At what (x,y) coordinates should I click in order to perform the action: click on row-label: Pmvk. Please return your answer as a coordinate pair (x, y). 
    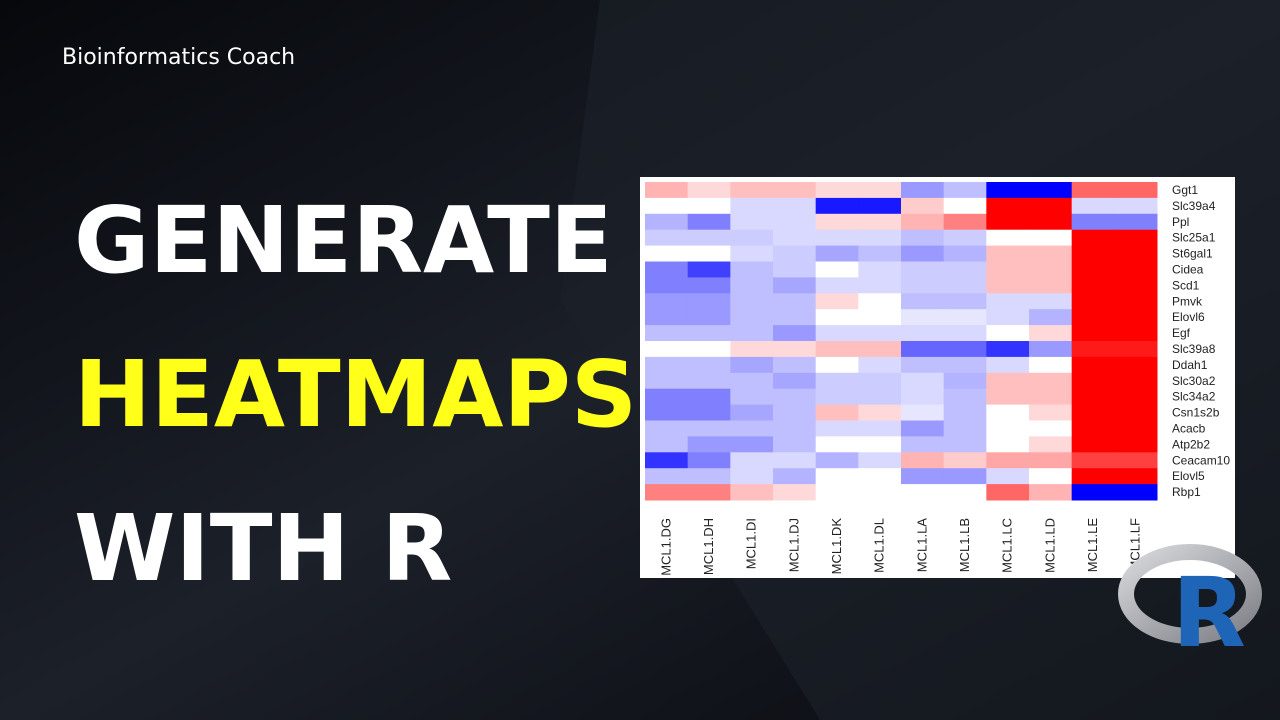
    Looking at the image, I should click on (1187, 301).